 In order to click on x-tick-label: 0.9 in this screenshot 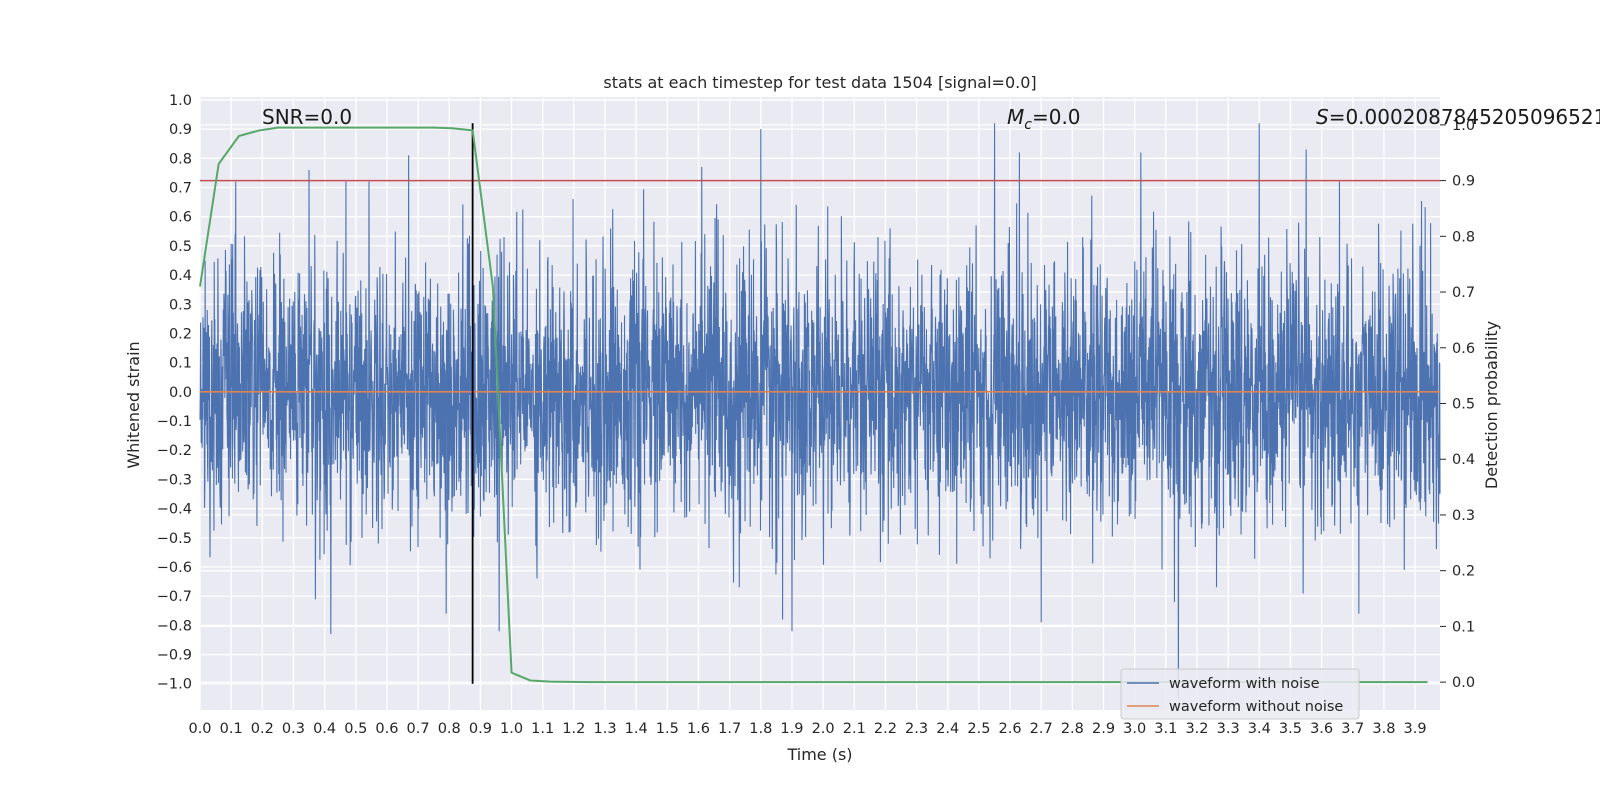, I will do `click(480, 729)`.